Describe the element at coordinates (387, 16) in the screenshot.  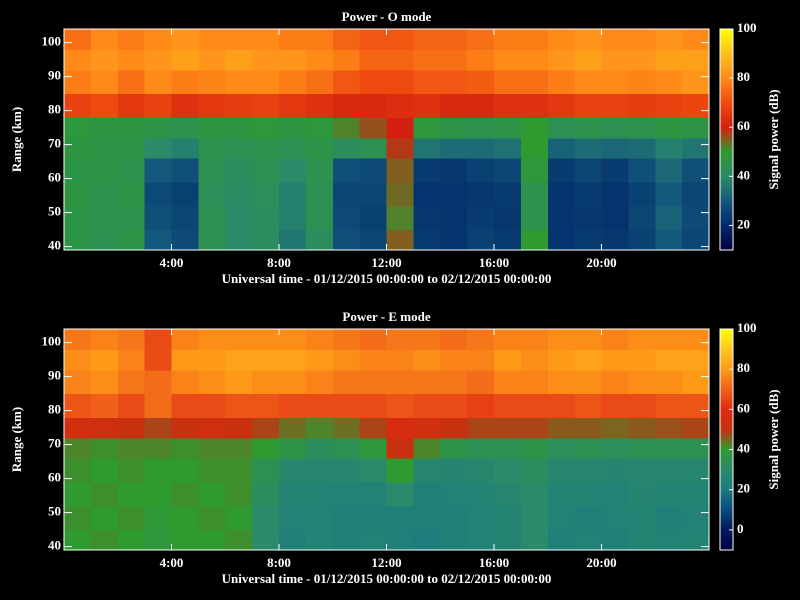
I see `chart-title: Power - O mode` at that location.